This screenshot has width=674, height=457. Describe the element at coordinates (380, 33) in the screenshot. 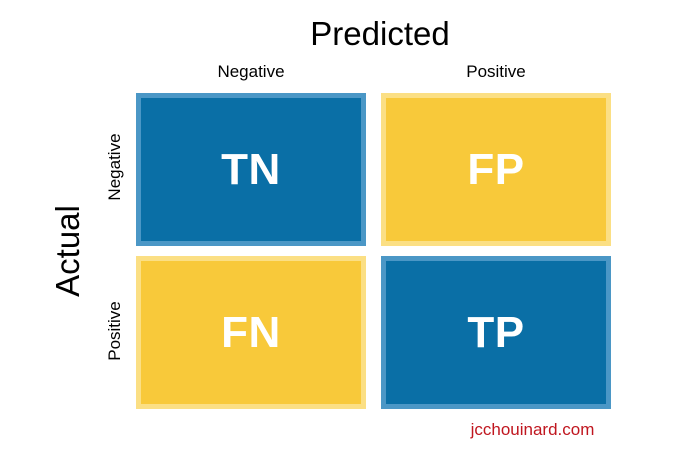

I see `predicted-axis-title: Predicted` at that location.